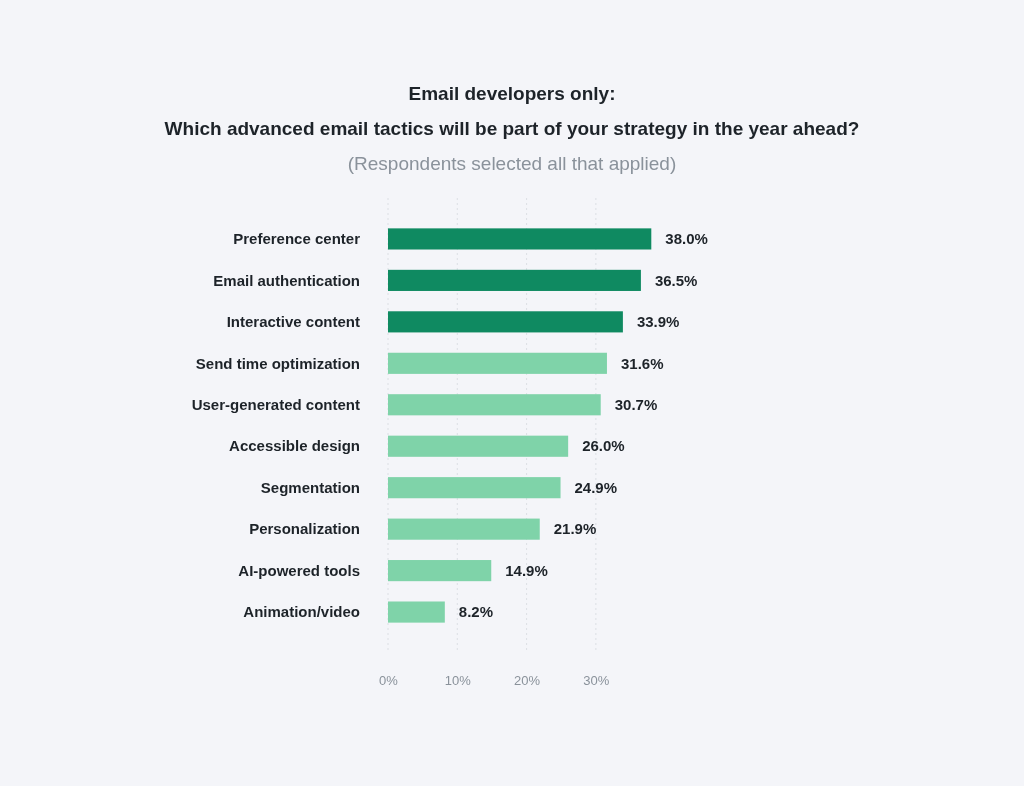 This screenshot has width=1024, height=786. Describe the element at coordinates (642, 363) in the screenshot. I see `data-label: 31.6%` at that location.